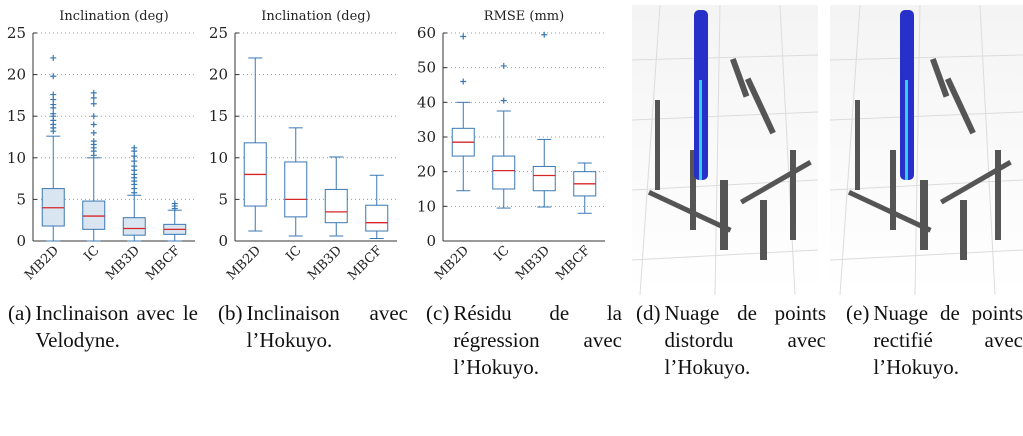 Image resolution: width=1023 pixels, height=436 pixels. Describe the element at coordinates (426, 137) in the screenshot. I see `y-tick-label: 30` at that location.